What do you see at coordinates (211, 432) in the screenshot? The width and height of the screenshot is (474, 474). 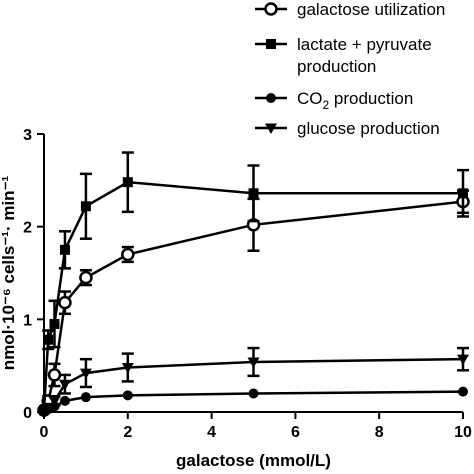 I see `x-tick-label: 4` at bounding box center [211, 432].